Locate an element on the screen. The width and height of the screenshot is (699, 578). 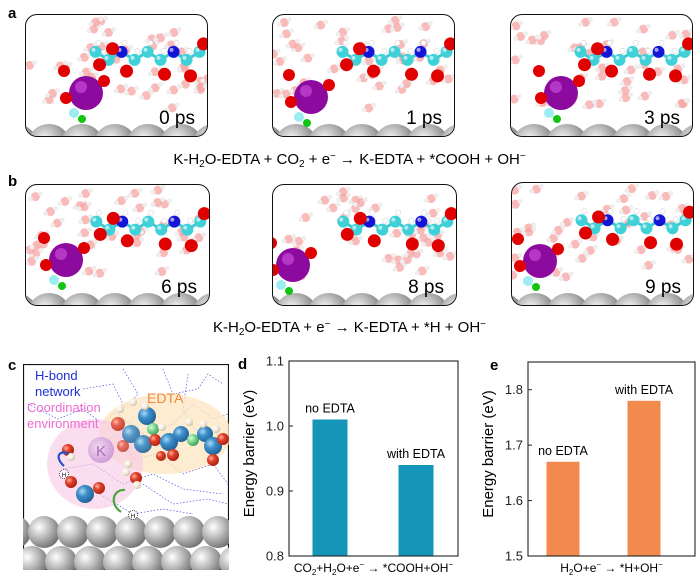
y-tick-label: 1.7 is located at coordinates (514, 445).